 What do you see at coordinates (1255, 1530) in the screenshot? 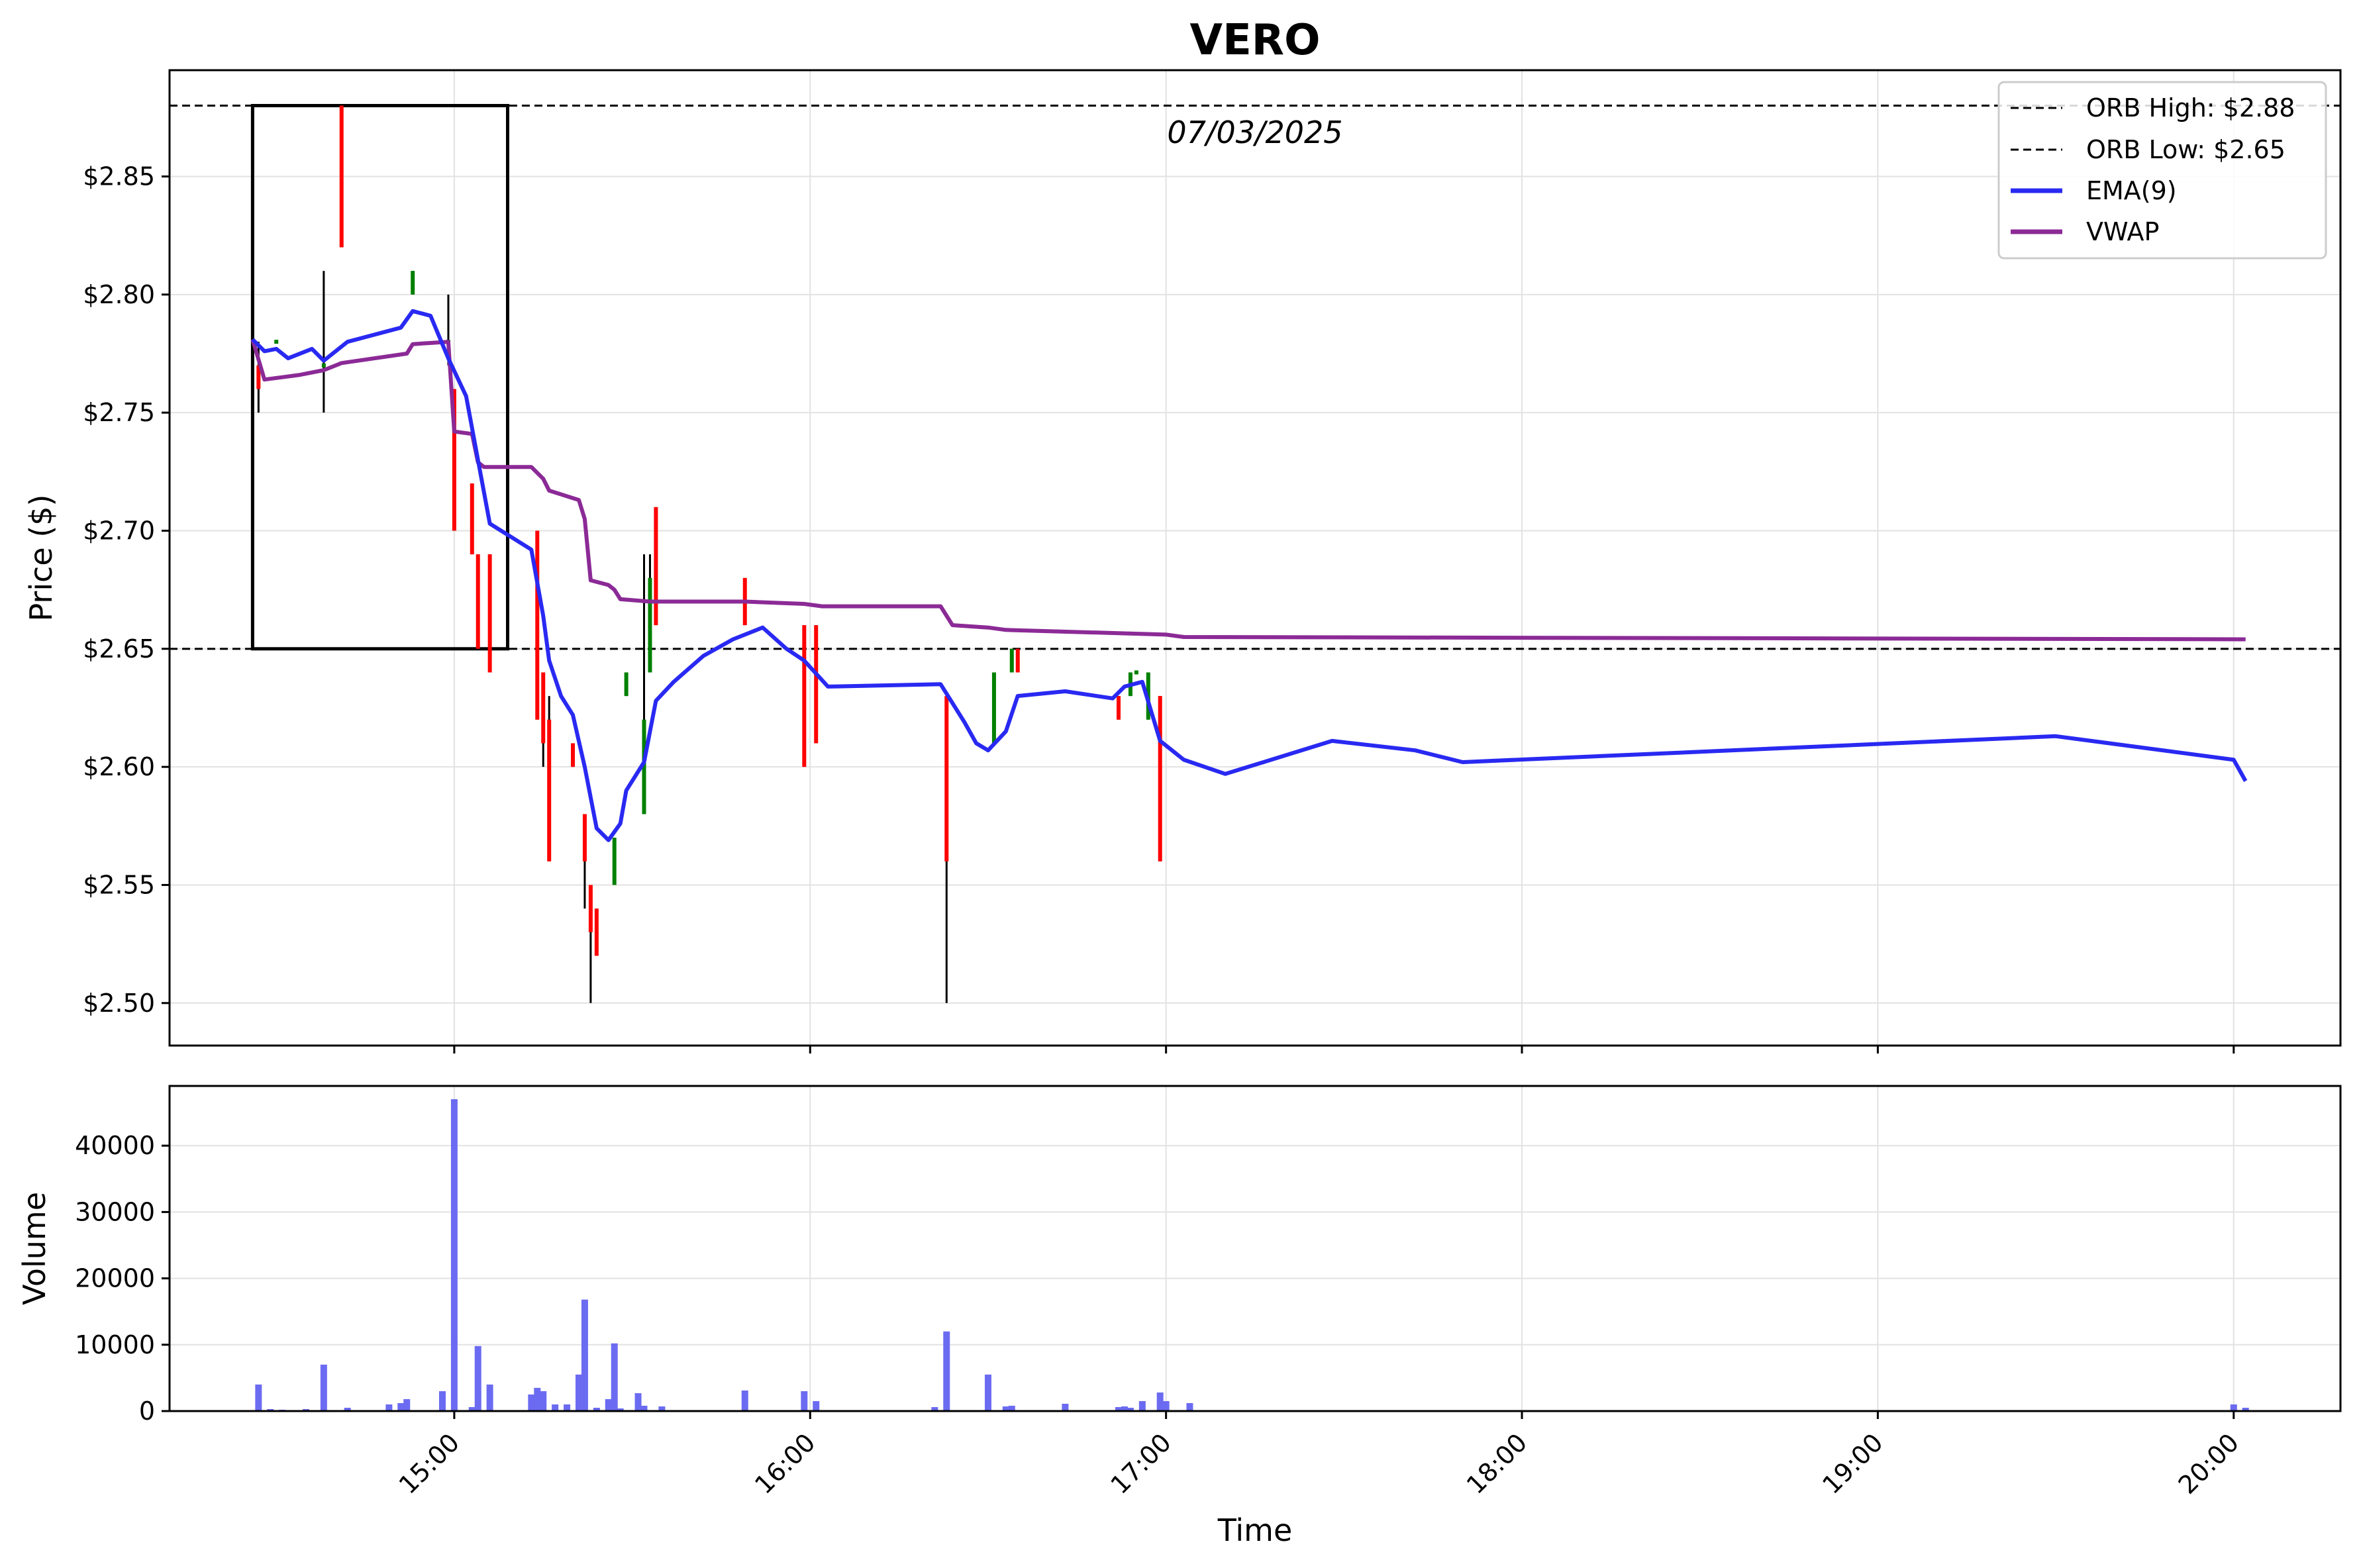
I see `x-axis-label: Time` at bounding box center [1255, 1530].